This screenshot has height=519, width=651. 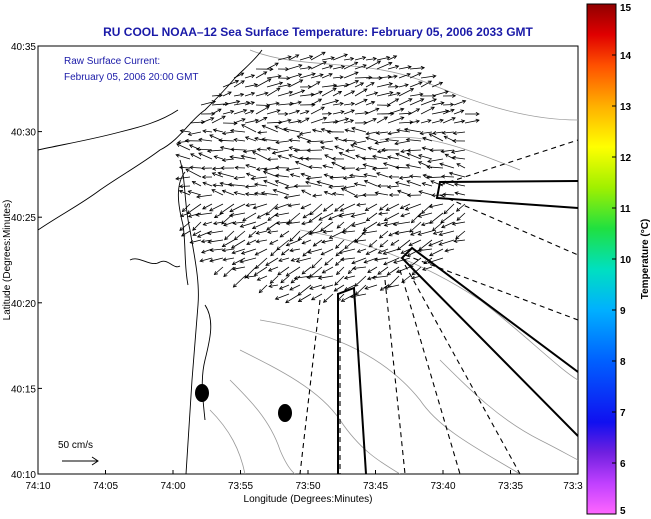 I want to click on station-marker, so click(x=285, y=413).